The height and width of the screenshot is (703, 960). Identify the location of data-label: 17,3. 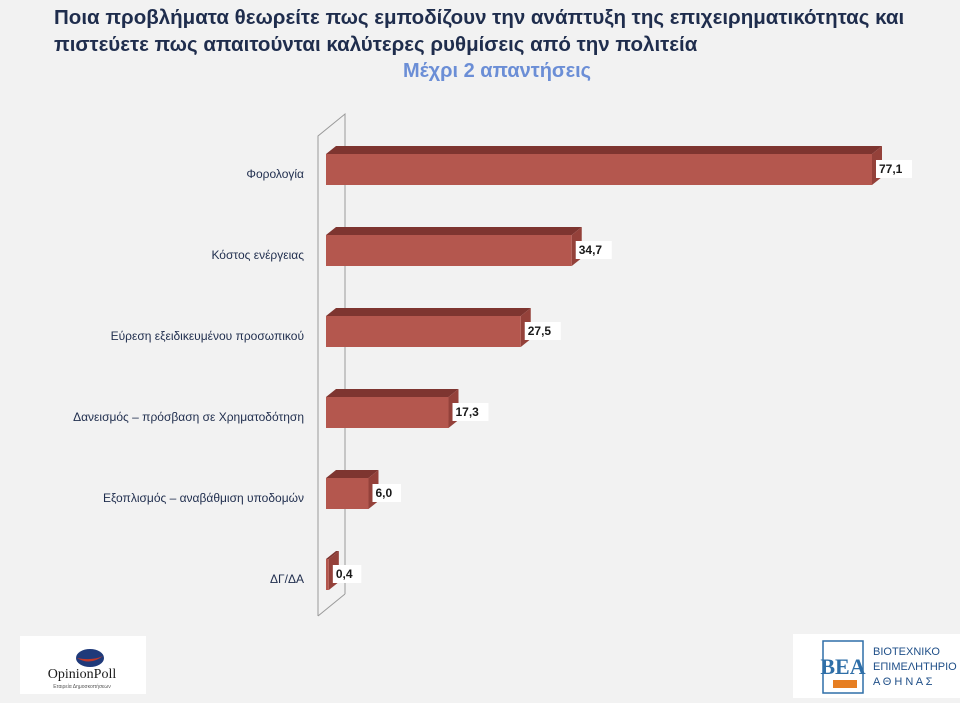
(468, 412).